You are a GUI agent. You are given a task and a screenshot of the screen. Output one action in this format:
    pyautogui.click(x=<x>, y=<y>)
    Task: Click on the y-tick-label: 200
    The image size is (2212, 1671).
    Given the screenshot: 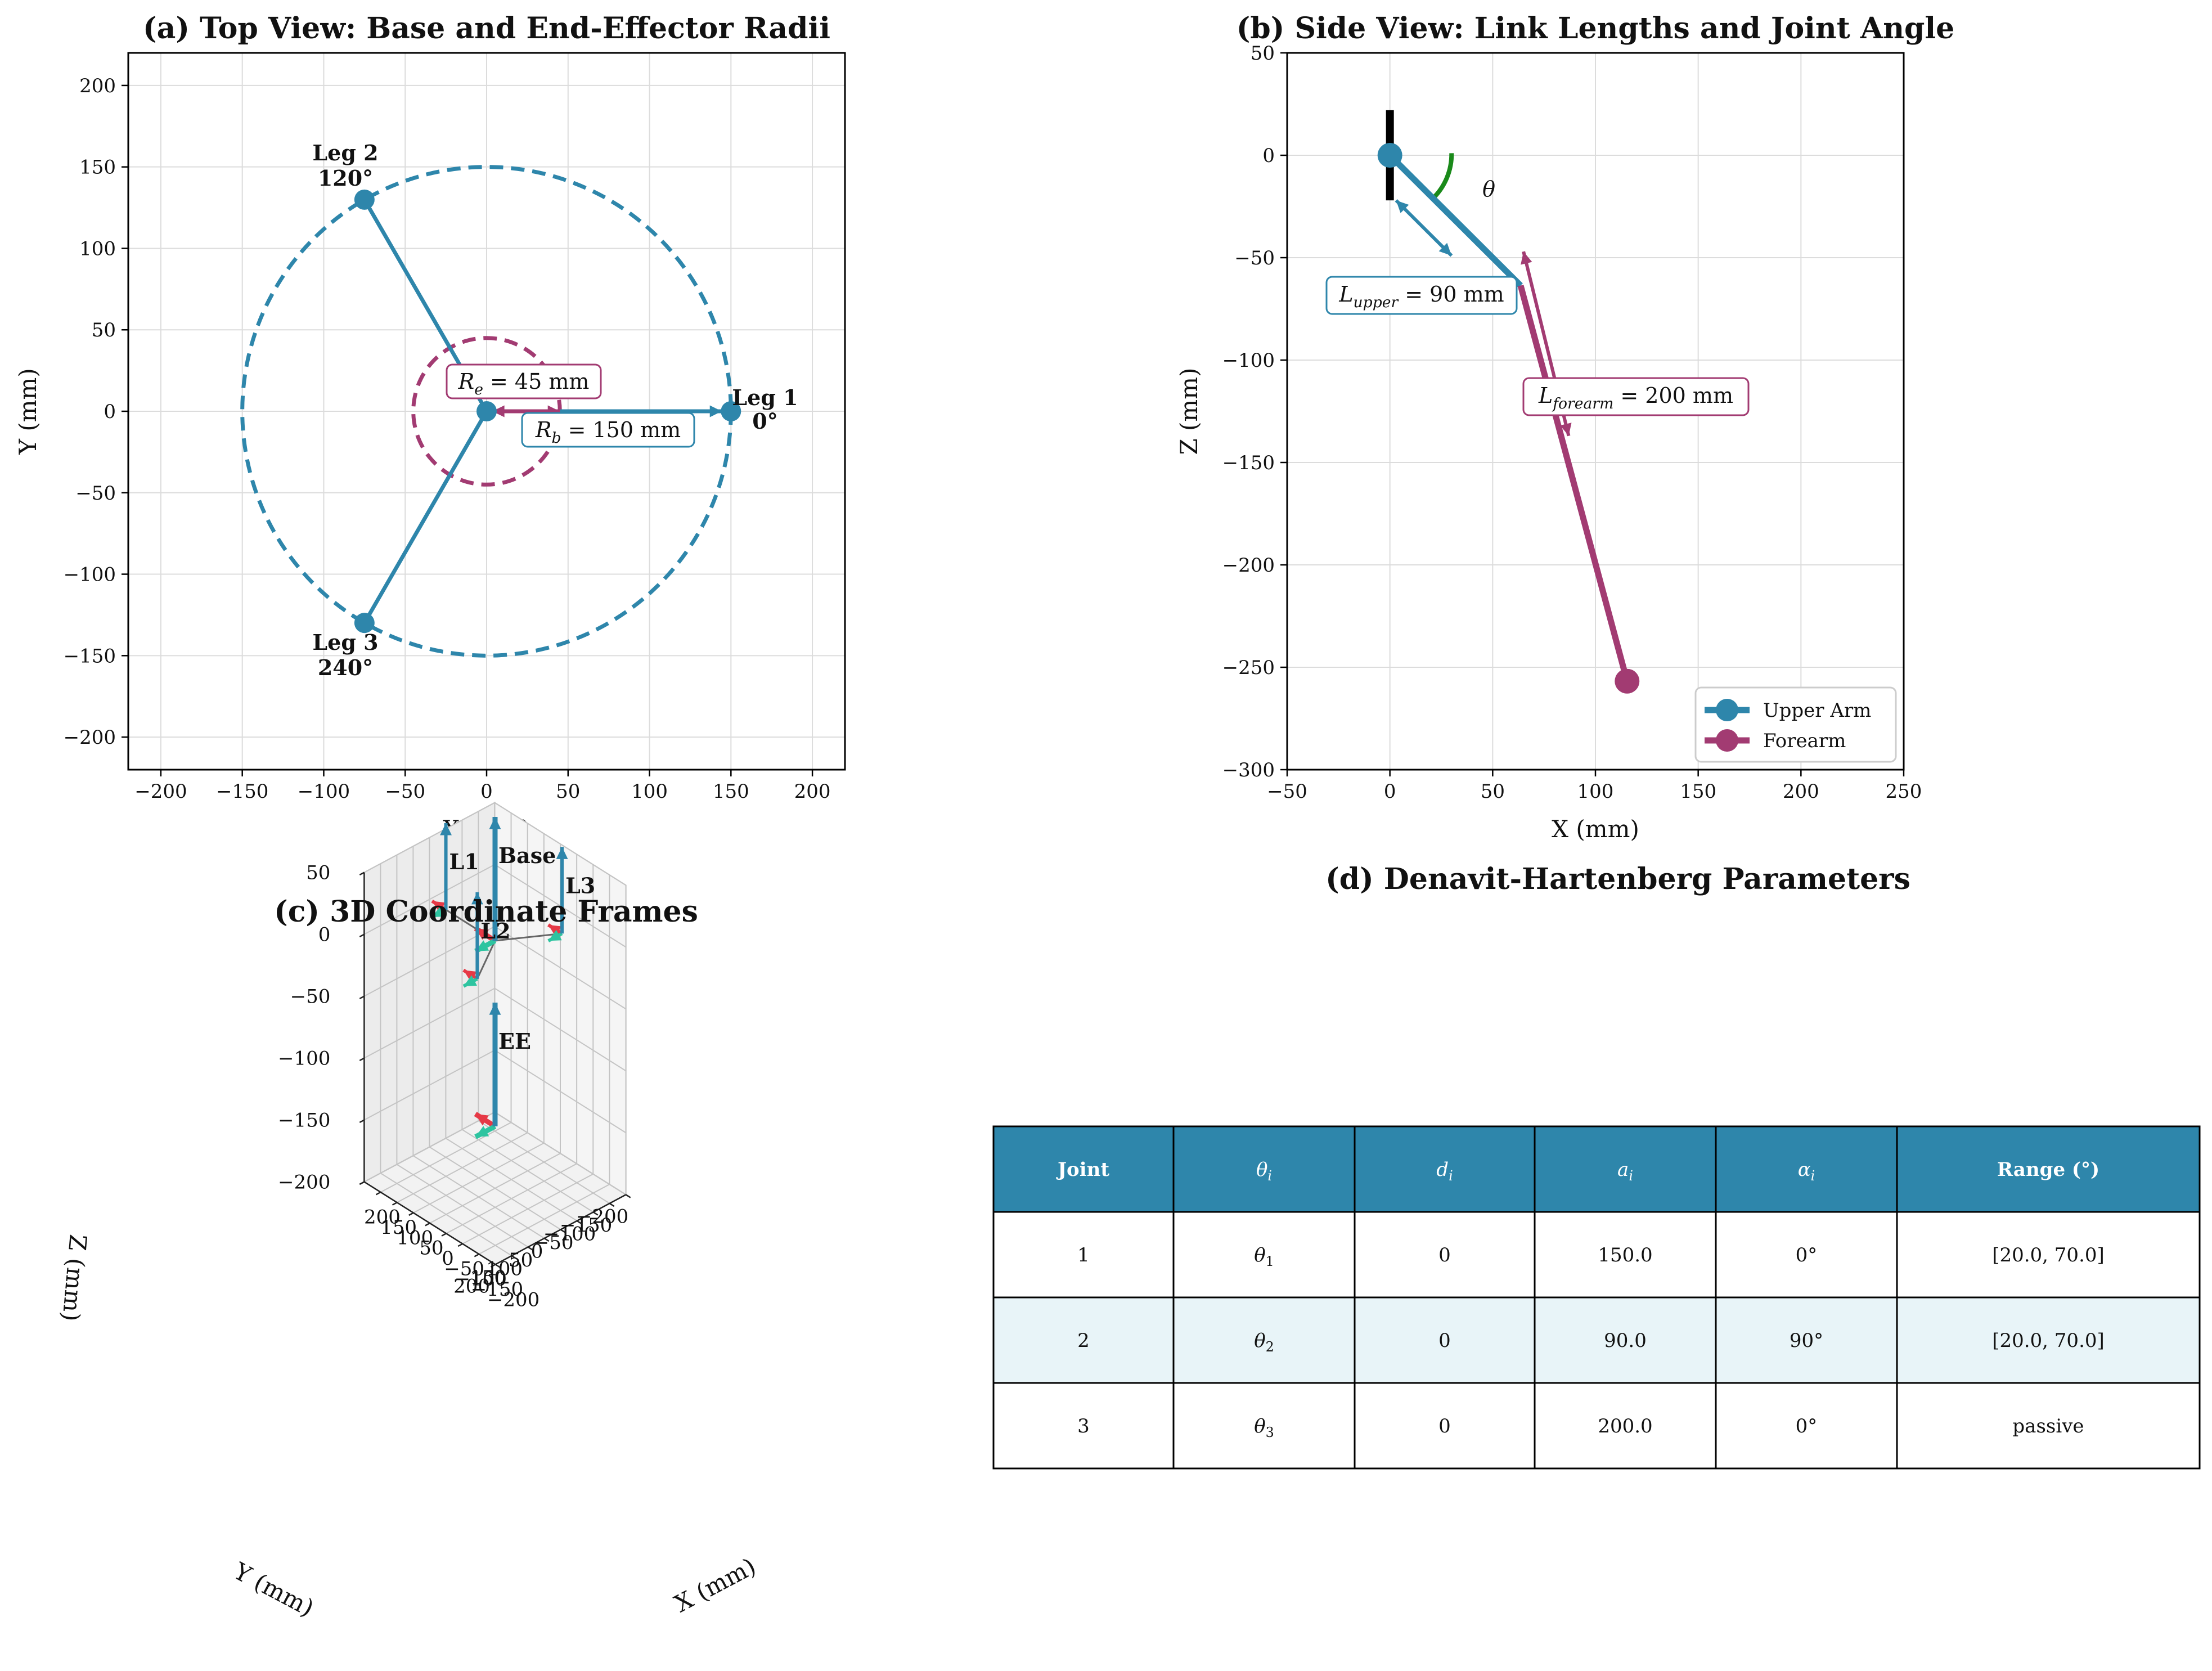 What is the action you would take?
    pyautogui.click(x=471, y=1286)
    